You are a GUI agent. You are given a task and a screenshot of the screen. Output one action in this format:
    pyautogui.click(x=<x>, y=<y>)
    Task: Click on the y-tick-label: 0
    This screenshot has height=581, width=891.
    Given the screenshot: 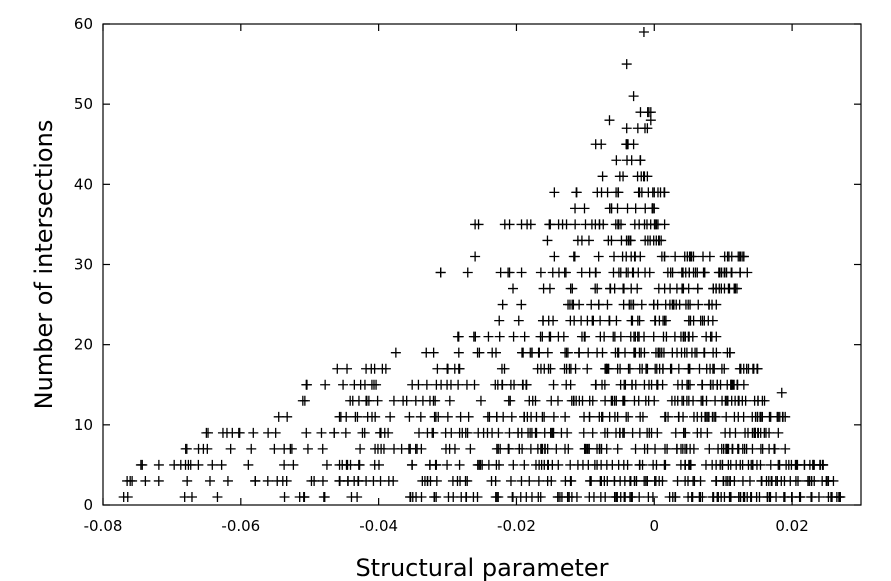 What is the action you would take?
    pyautogui.click(x=88, y=505)
    